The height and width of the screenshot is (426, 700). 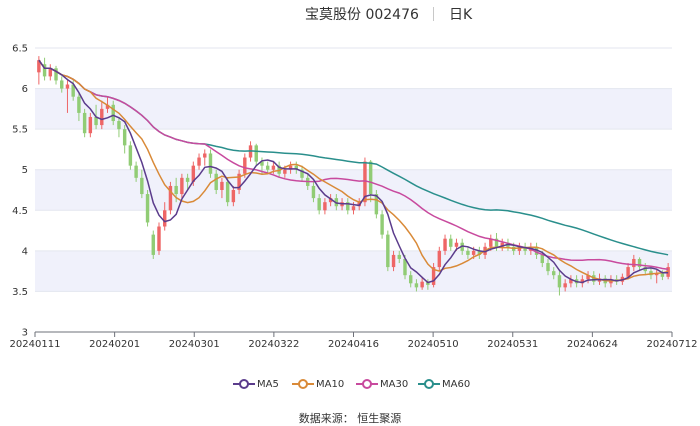 What do you see at coordinates (429, 384) in the screenshot?
I see `ma60-line-icon` at bounding box center [429, 384].